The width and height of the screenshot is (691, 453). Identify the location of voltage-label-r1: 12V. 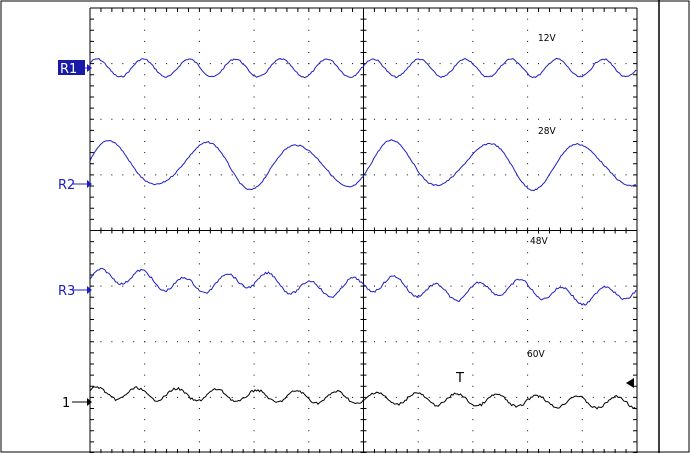
(547, 38).